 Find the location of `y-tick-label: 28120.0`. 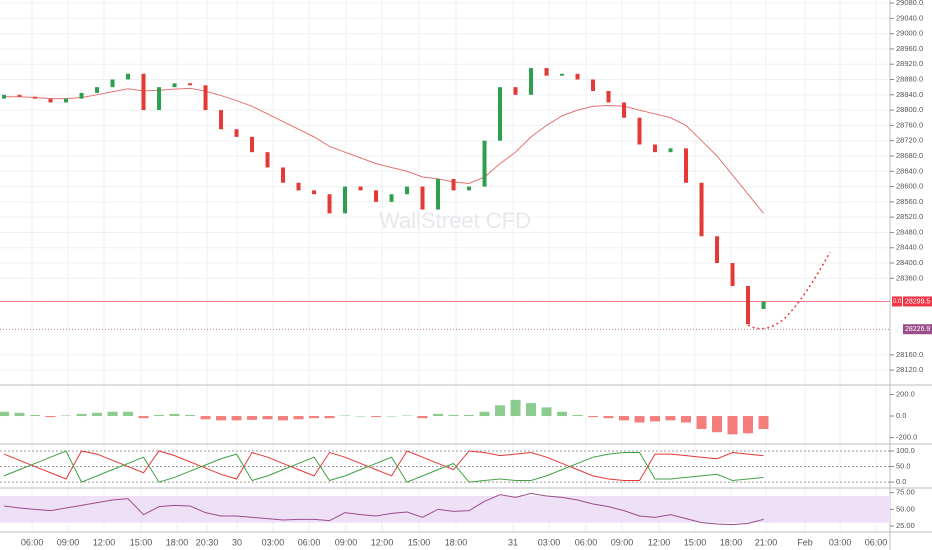

y-tick-label: 28120.0 is located at coordinates (909, 369).